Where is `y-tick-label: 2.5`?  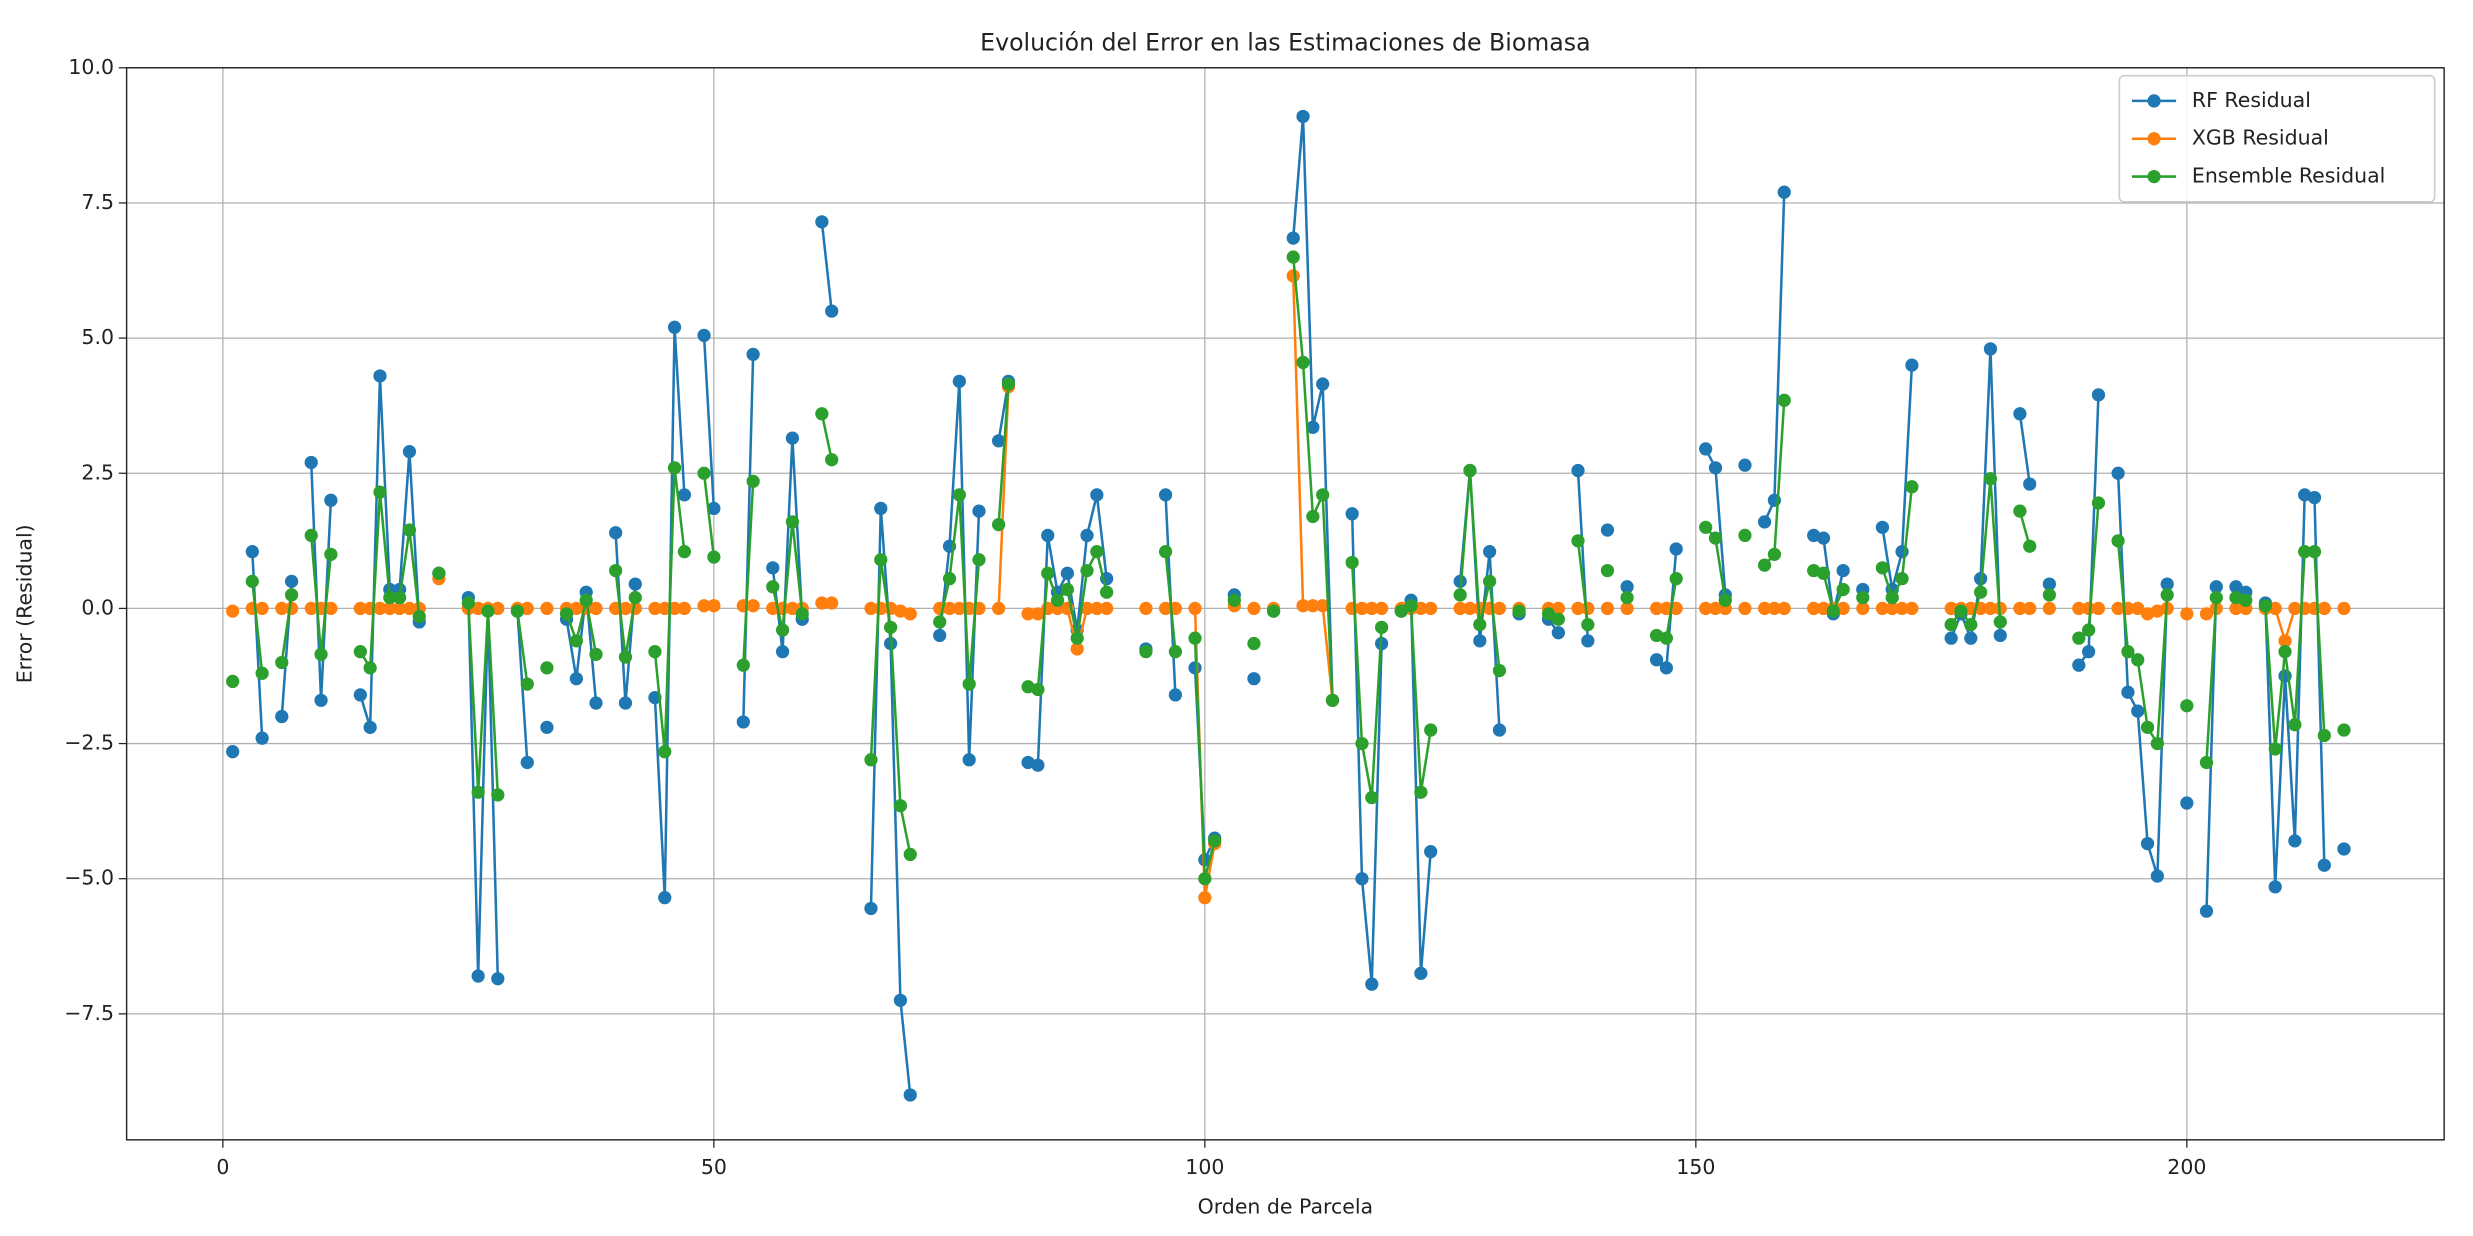
y-tick-label: 2.5 is located at coordinates (97, 472).